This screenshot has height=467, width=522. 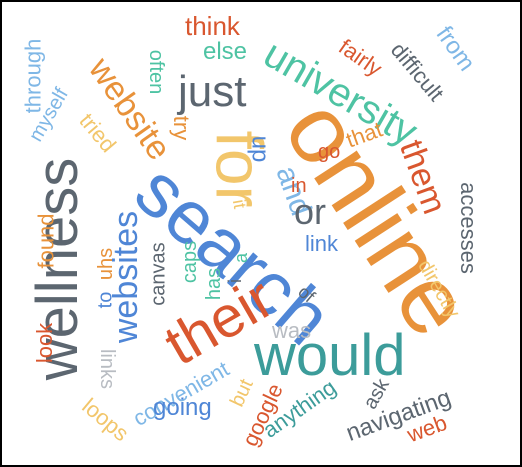 What do you see at coordinates (322, 243) in the screenshot?
I see `word-link: link` at bounding box center [322, 243].